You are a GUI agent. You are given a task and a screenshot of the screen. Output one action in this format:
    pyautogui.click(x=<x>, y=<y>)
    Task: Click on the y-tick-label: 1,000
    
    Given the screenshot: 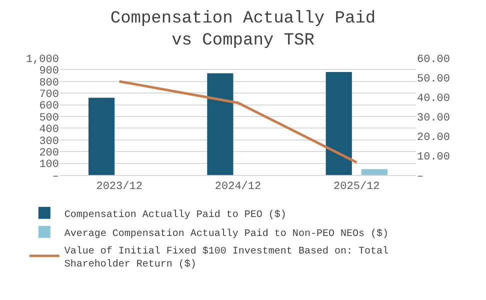 What is the action you would take?
    pyautogui.click(x=42, y=60)
    